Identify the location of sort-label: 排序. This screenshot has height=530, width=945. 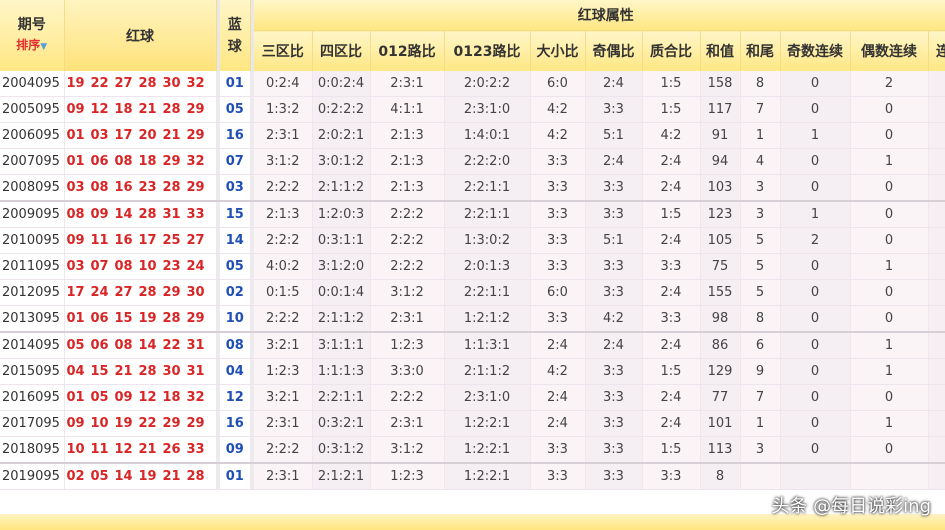
(28, 44).